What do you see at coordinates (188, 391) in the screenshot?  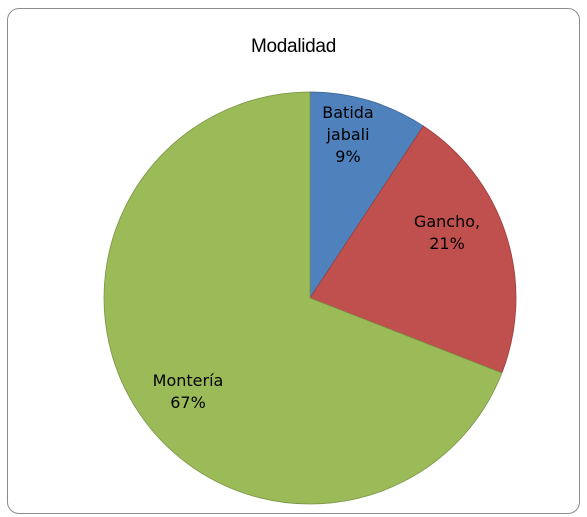 I see `slice-label-3: Montería 67%` at bounding box center [188, 391].